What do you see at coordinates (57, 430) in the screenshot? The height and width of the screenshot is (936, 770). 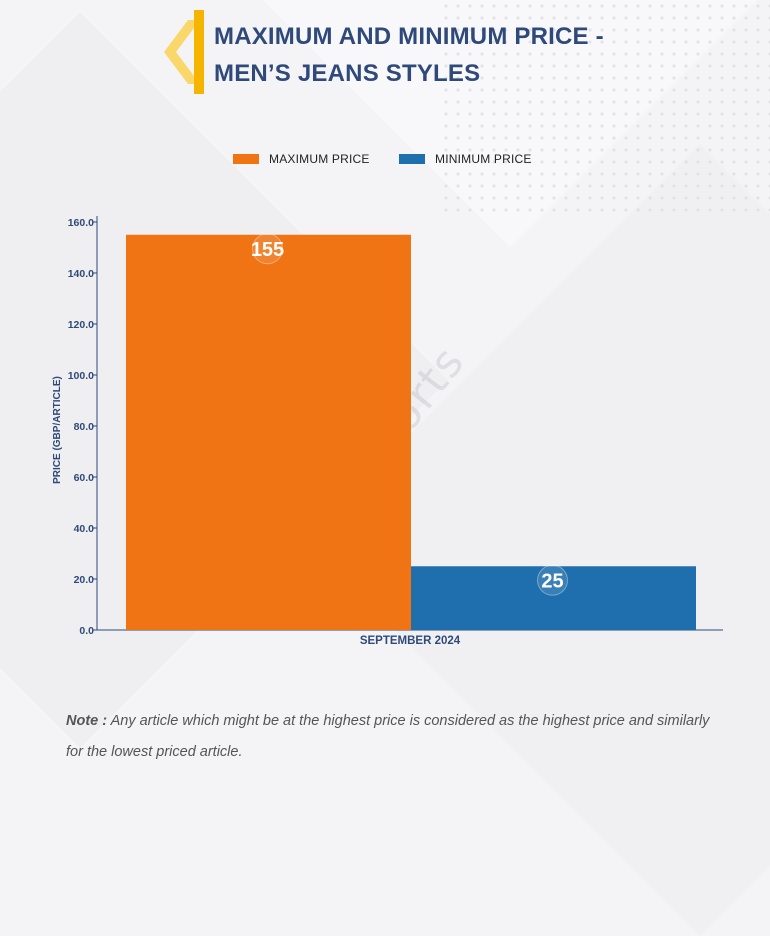 I see `y-axis-label: PRICE (GBP/ARTICLE)` at bounding box center [57, 430].